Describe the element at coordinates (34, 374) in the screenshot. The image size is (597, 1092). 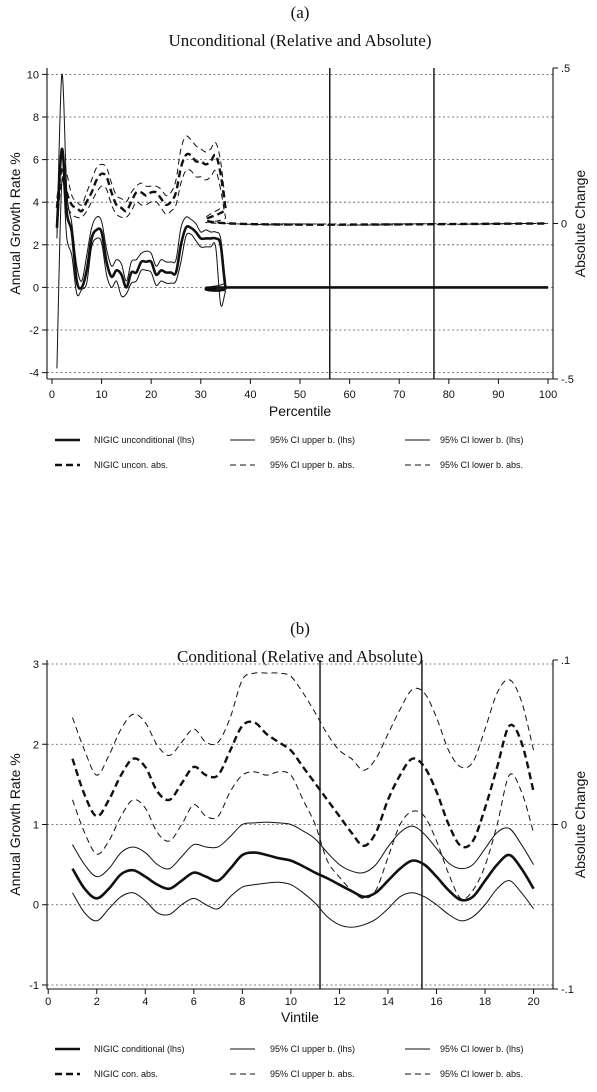
I see `y-tick-label: -4` at that location.